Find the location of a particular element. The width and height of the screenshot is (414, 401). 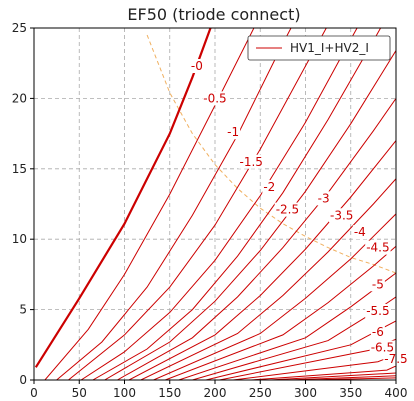

curve-label: -2 is located at coordinates (269, 187).